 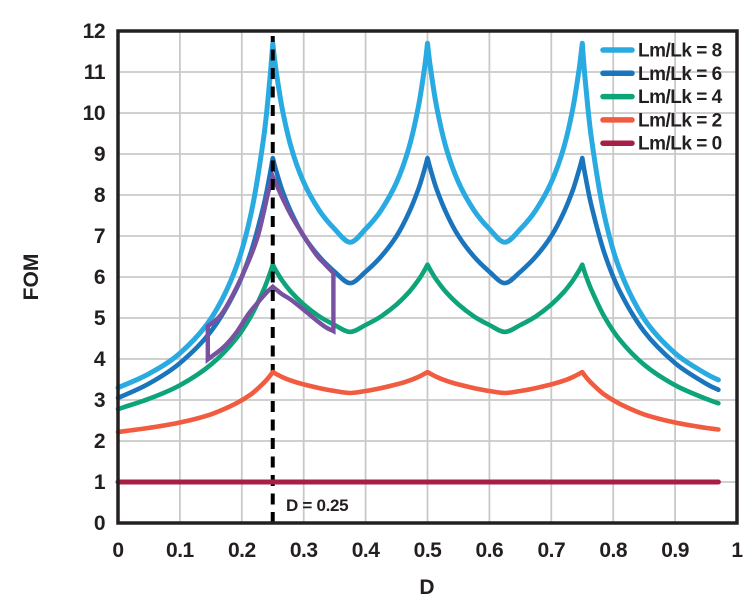 I want to click on legend-label-lm-lk-4: Lm/Lk = 4, so click(x=680, y=97).